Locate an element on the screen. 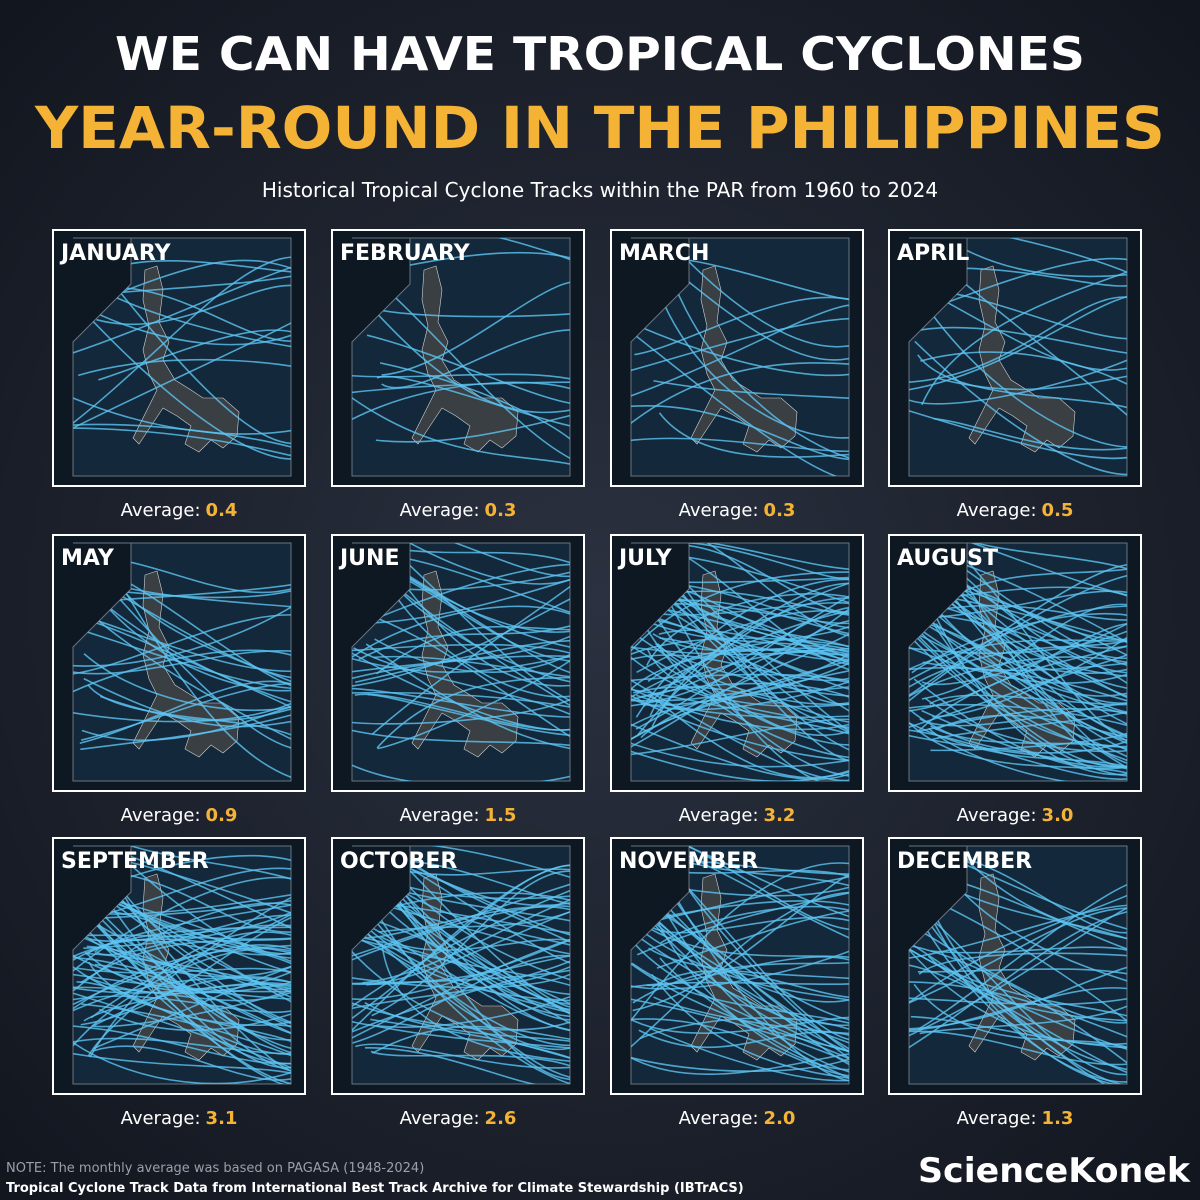 This screenshot has height=1200, width=1200. average-text: Average: 2.0 is located at coordinates (737, 1118).